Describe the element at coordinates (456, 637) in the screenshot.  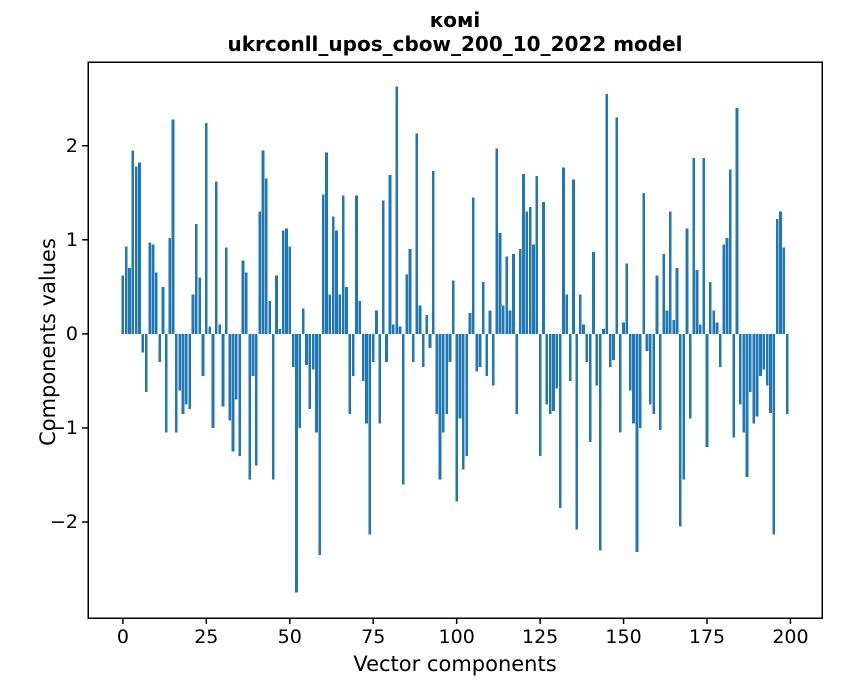
I see `x-tick-label: 100` at that location.